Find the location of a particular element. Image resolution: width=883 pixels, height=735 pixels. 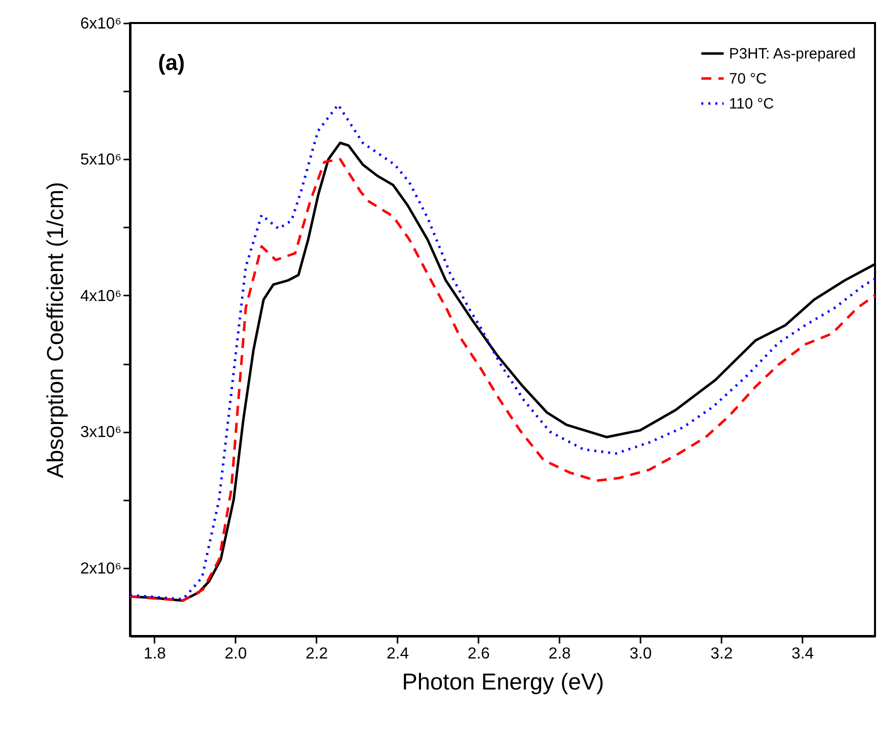

y-tick-label: 4x10⁶ is located at coordinates (101, 296).